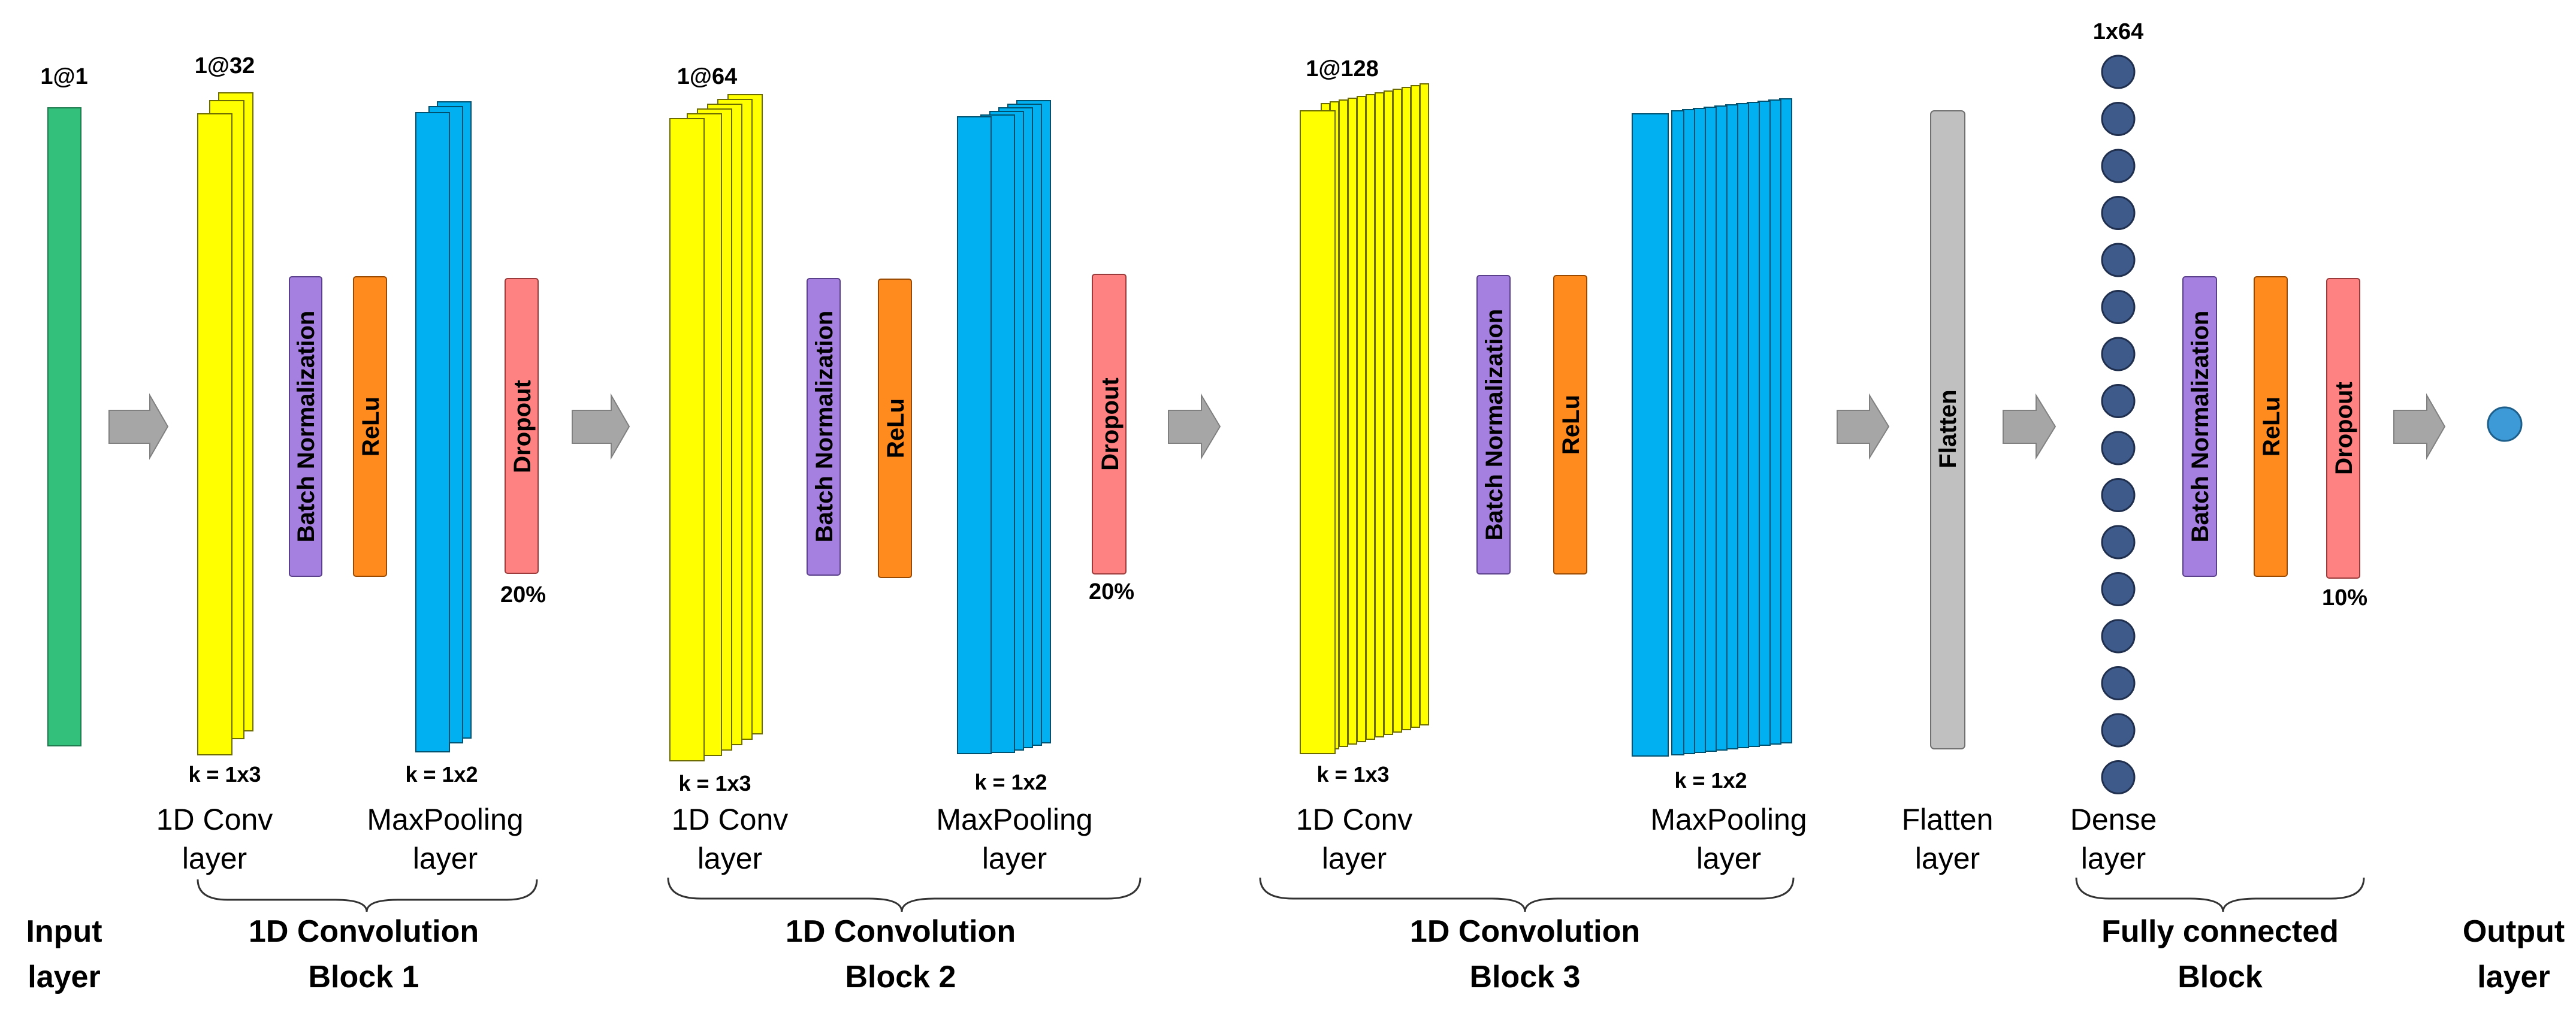 This screenshot has width=2576, height=1016. Describe the element at coordinates (364, 977) in the screenshot. I see `block-title-2: Block 1` at that location.